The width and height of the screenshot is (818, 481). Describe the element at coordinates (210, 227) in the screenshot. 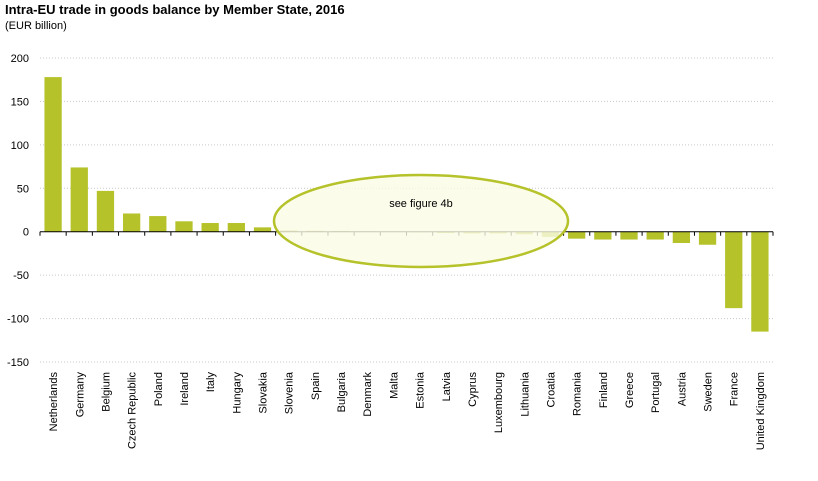

I see `bar-italy` at that location.